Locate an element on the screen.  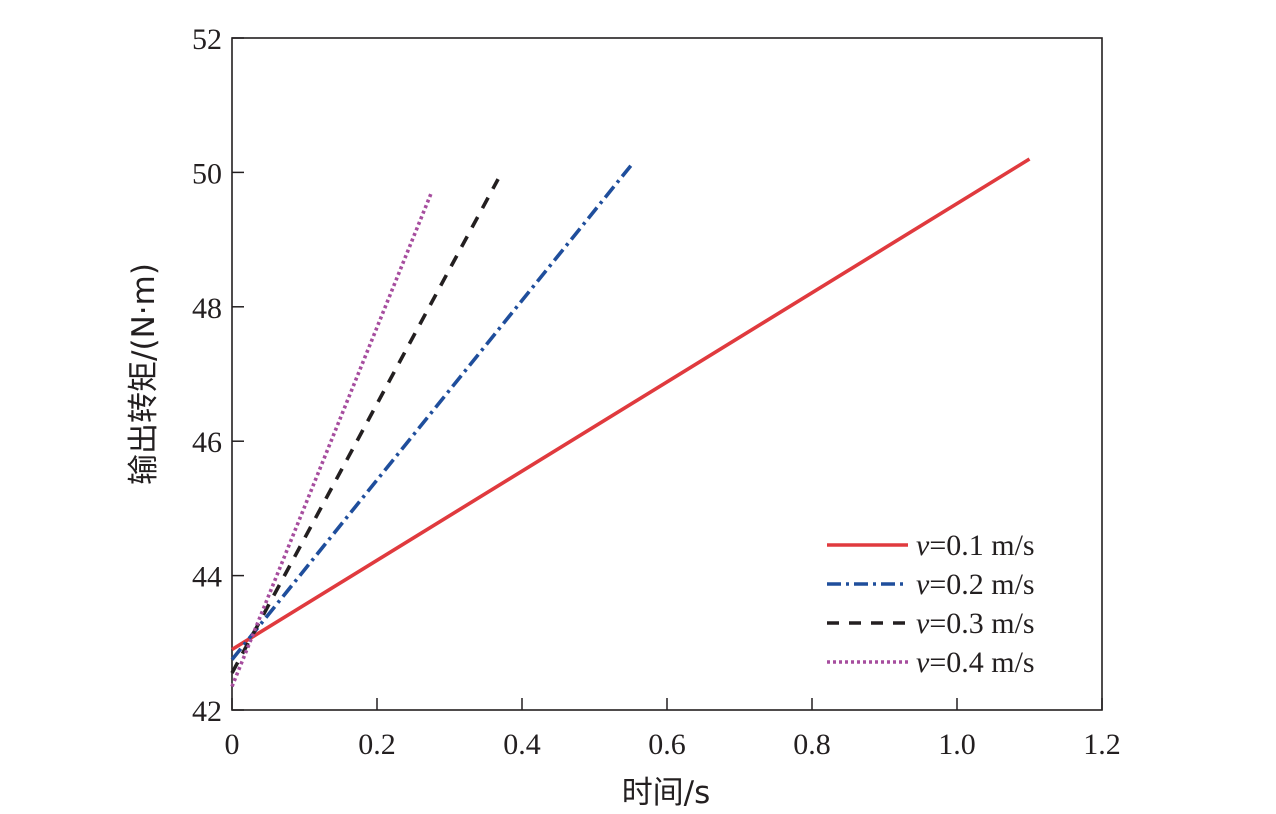
legend-value: =0.3 m/s is located at coordinates (981, 623).